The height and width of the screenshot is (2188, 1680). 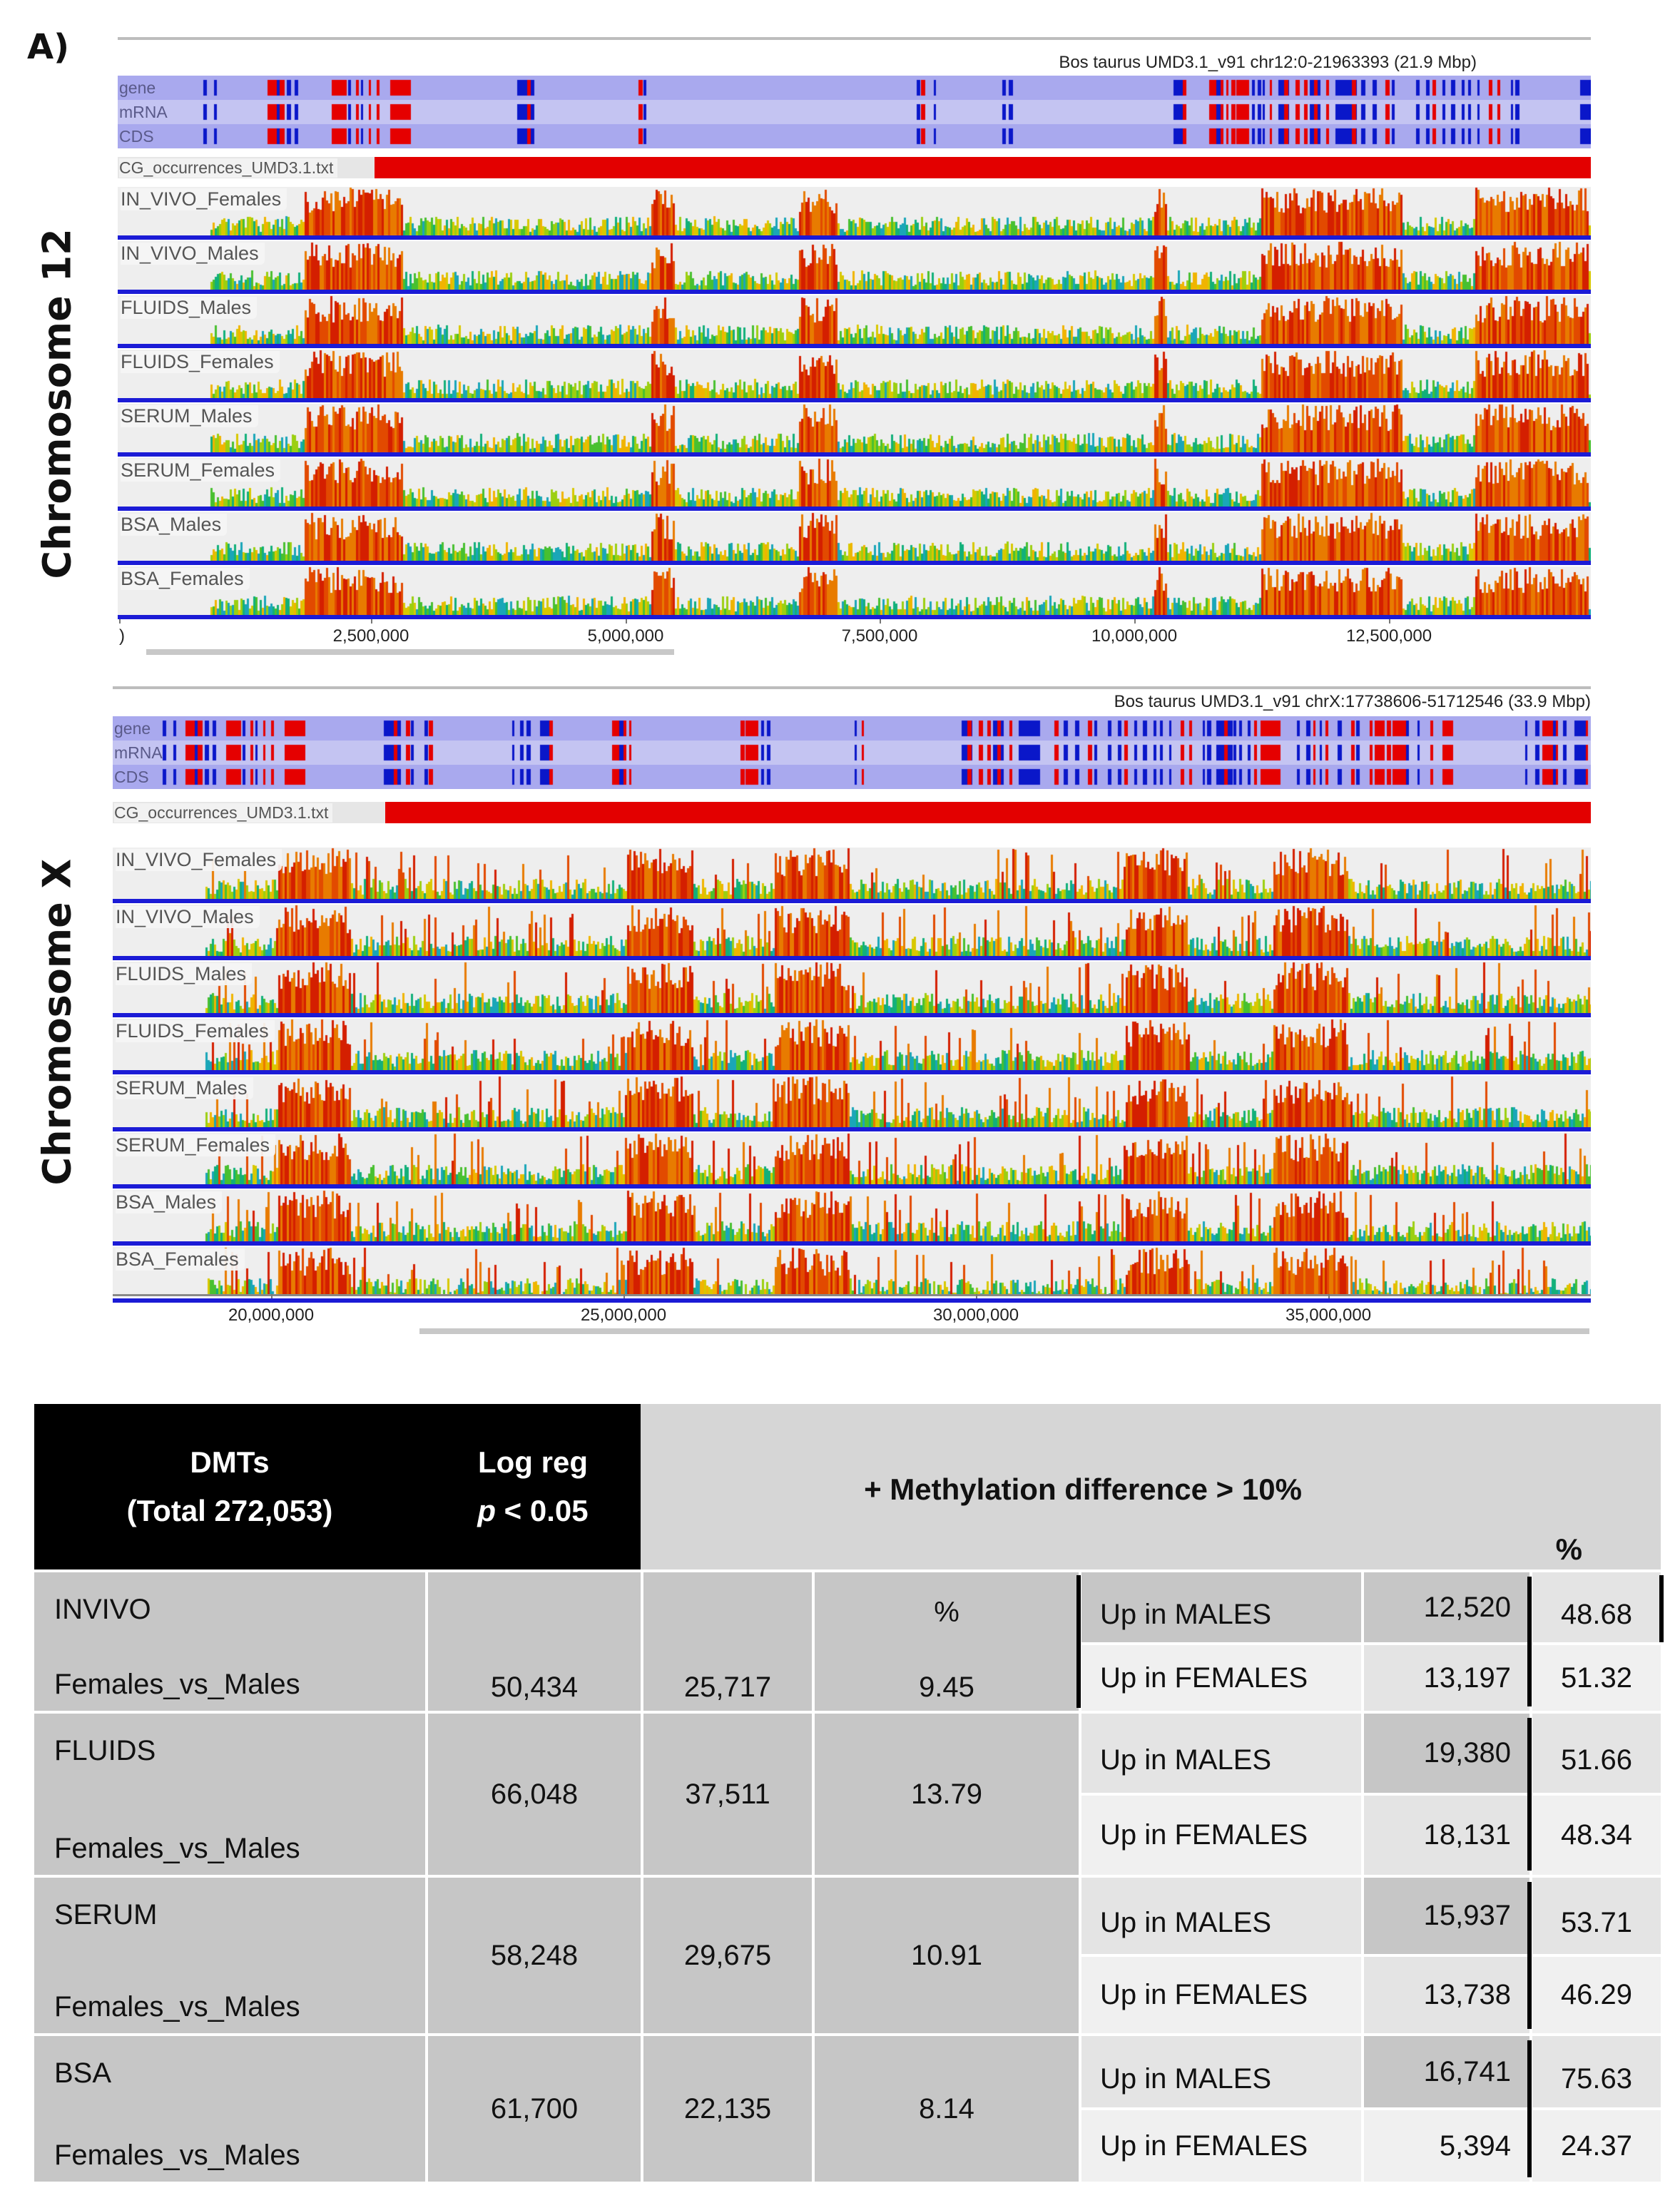 I want to click on gene-track-label: gene, so click(x=132, y=729).